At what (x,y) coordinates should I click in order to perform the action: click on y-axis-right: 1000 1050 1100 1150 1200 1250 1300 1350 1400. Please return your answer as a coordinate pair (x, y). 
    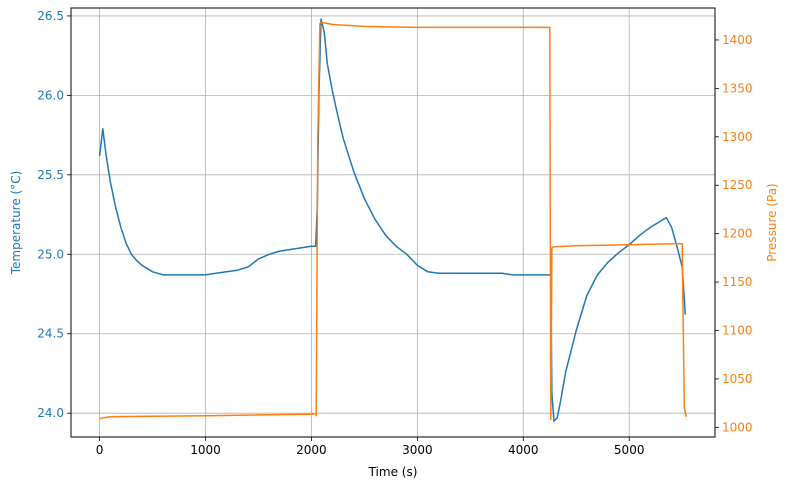
    Looking at the image, I should click on (734, 233).